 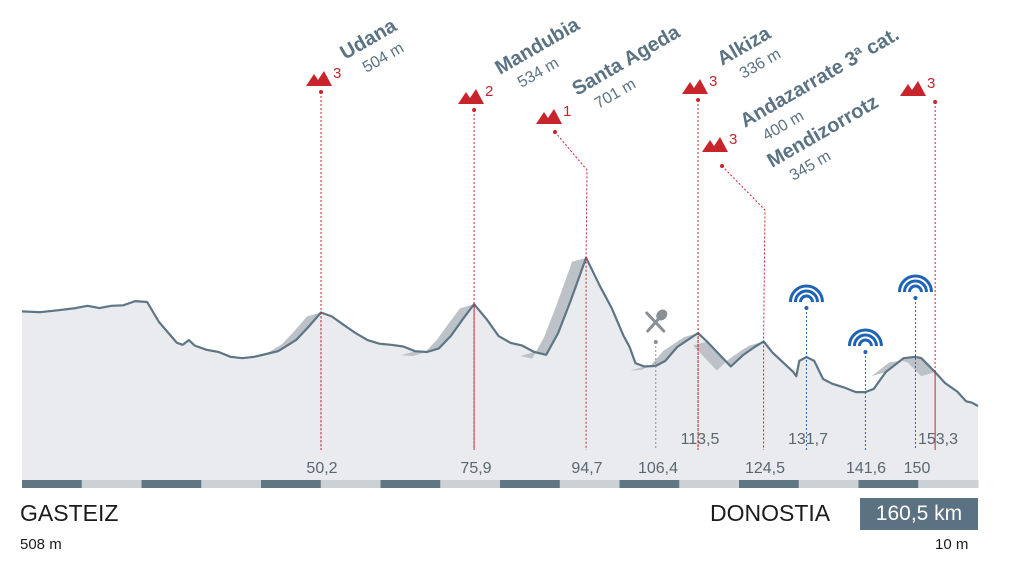 I want to click on km-label: 141,6, so click(x=866, y=468).